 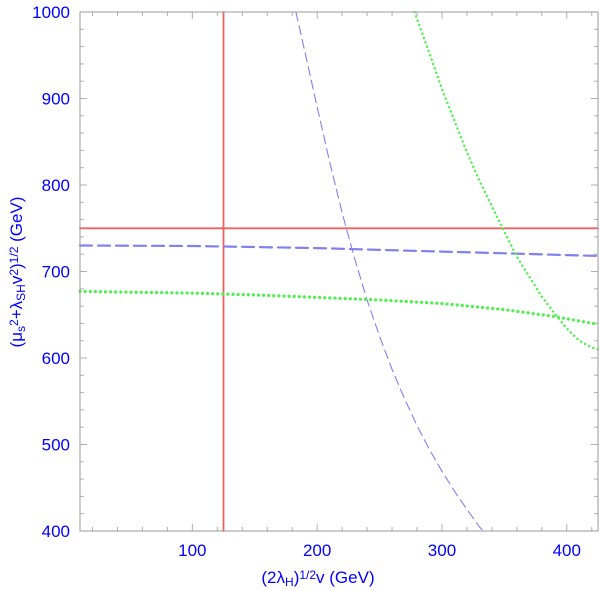 I want to click on y-tick-label: 1000, so click(x=51, y=12).